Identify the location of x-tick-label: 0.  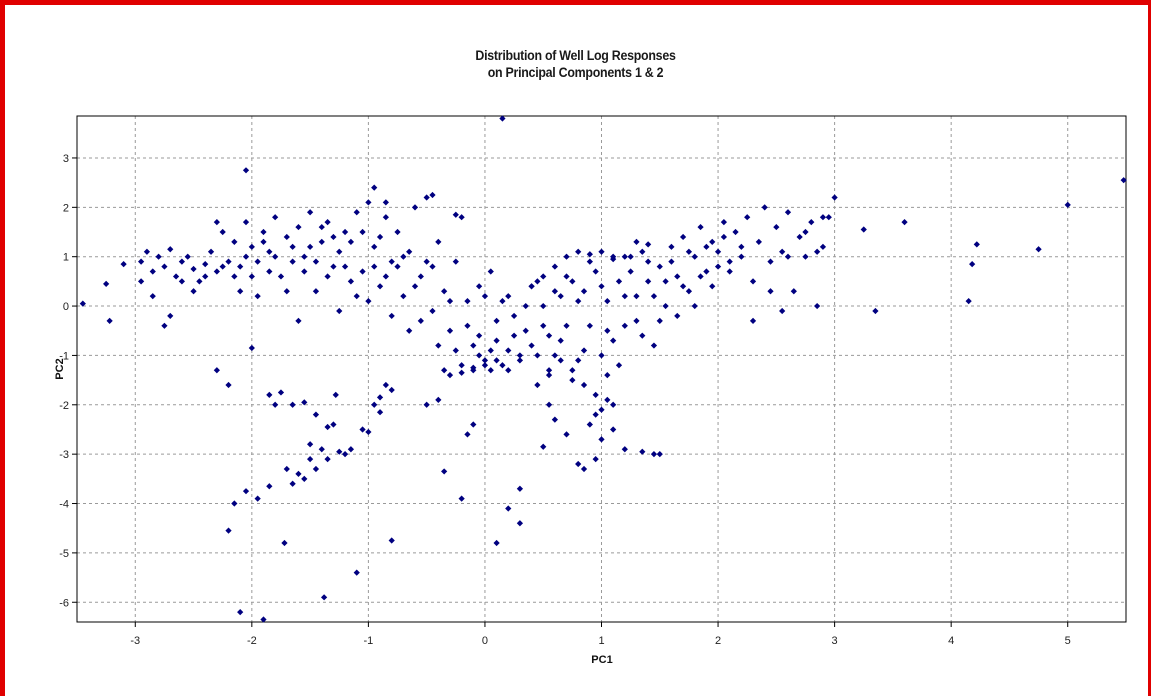
(485, 641).